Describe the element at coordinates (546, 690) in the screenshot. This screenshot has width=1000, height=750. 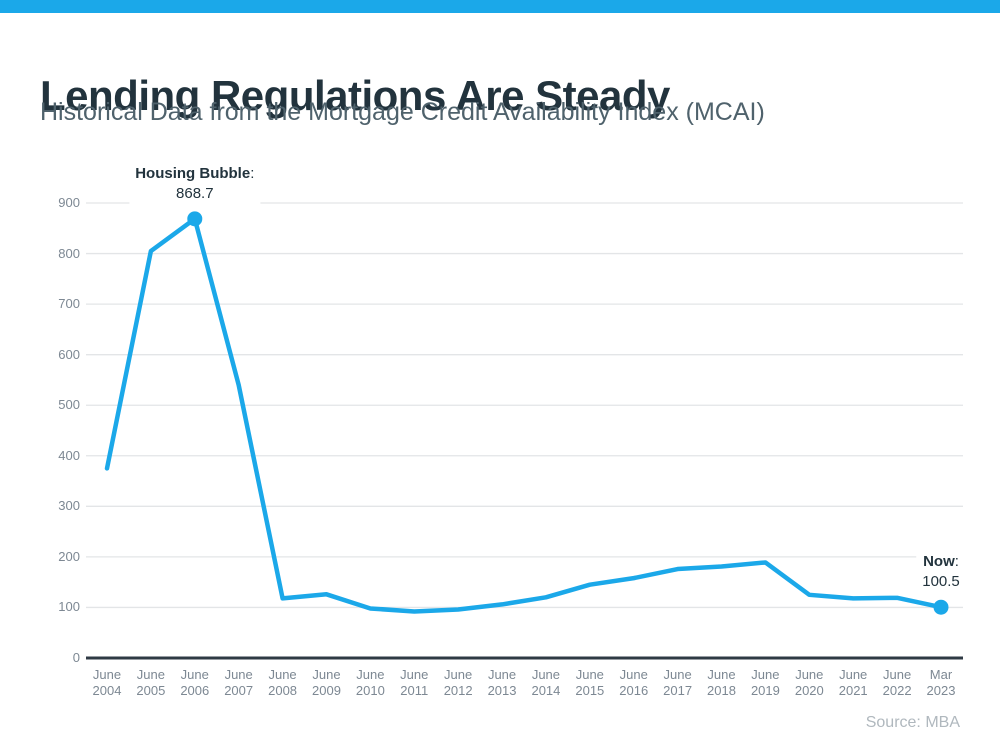
I see `x-axis-tick-line: 2014` at that location.